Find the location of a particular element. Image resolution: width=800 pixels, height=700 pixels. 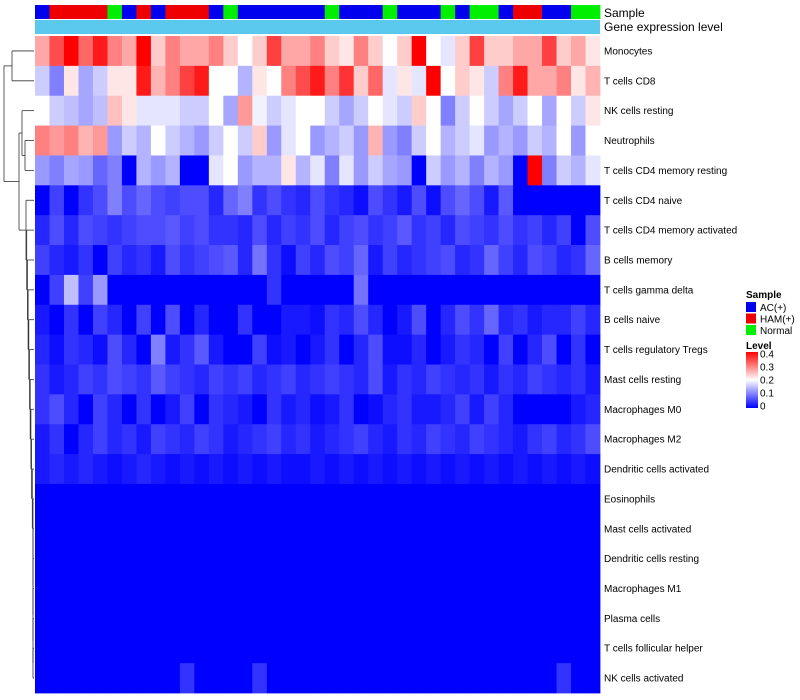

level-color-bar is located at coordinates (752, 380).